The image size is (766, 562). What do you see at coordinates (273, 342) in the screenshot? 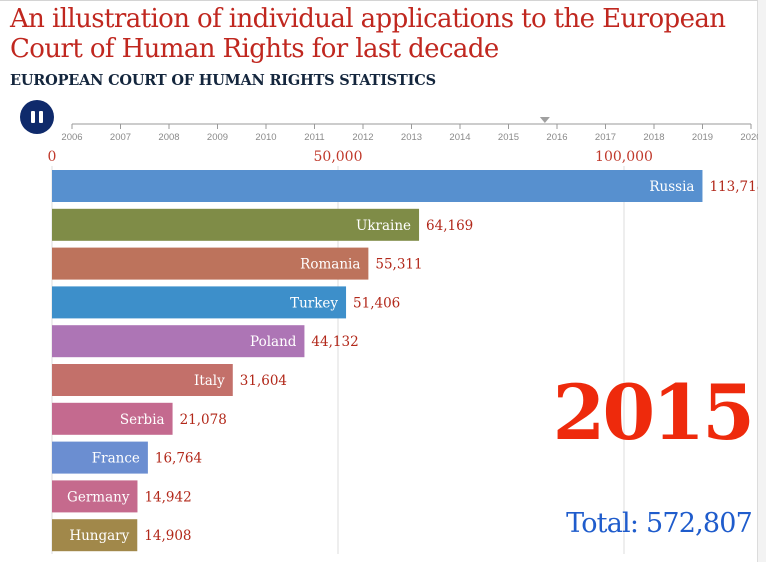
I see `bar-category-label: Poland` at bounding box center [273, 342].